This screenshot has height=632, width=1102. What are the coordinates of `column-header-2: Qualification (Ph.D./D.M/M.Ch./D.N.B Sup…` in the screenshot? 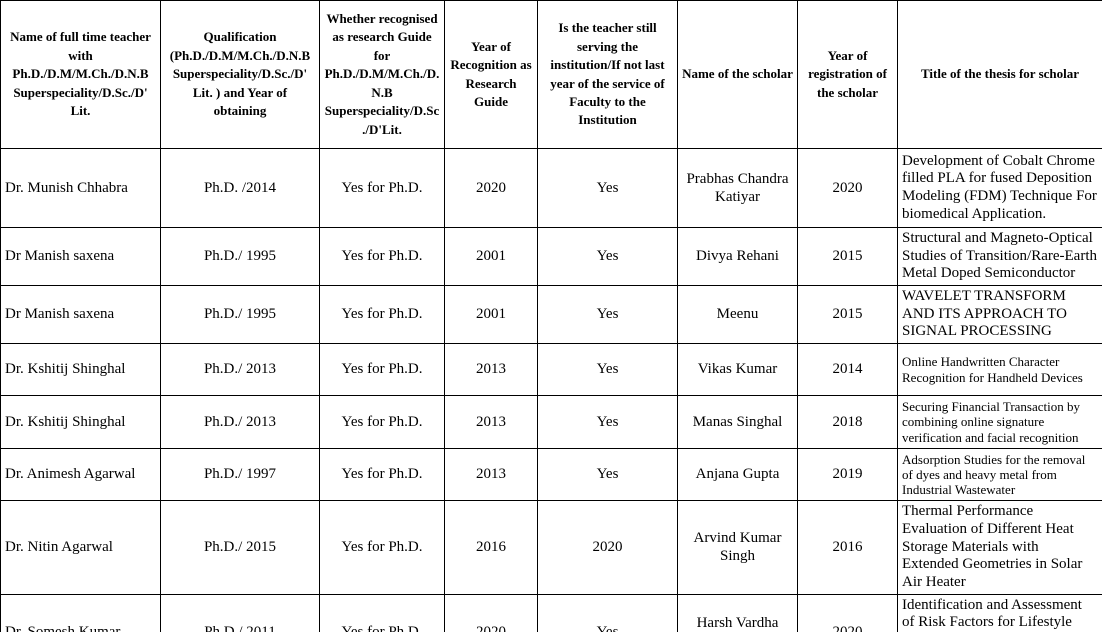 It's located at (240, 74).